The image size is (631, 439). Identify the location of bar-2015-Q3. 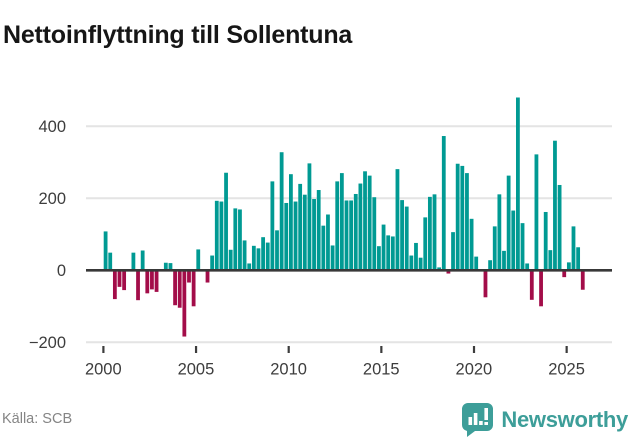
(392, 253).